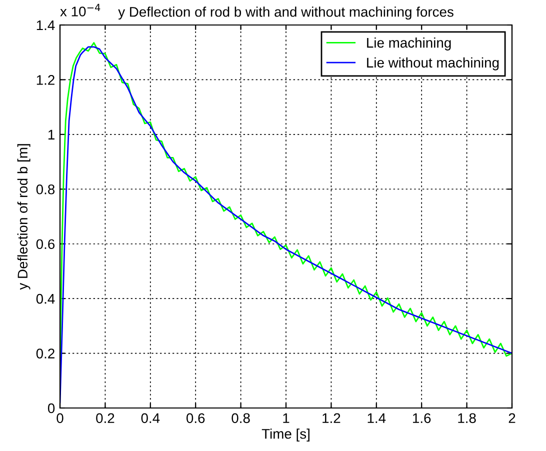 This screenshot has height=451, width=546. I want to click on x-tick-label: 0.2, so click(105, 418).